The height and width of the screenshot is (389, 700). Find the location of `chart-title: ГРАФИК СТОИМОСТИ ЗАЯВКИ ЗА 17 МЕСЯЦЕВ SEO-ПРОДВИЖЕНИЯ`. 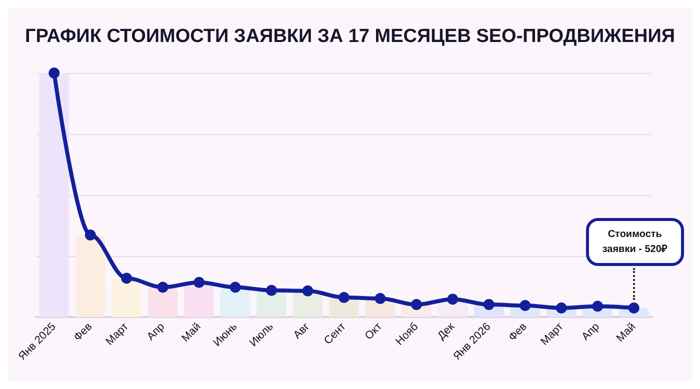

chart-title: ГРАФИК СТОИМОСТИ ЗАЯВКИ ЗА 17 МЕСЯЦЕВ SEO-ПРОДВИЖЕНИЯ is located at coordinates (350, 36).